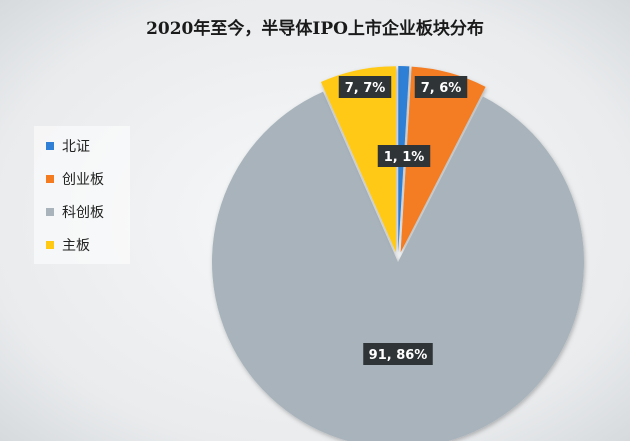 The width and height of the screenshot is (630, 441). I want to click on data-label-kechuangban: 91, 86%, so click(398, 354).